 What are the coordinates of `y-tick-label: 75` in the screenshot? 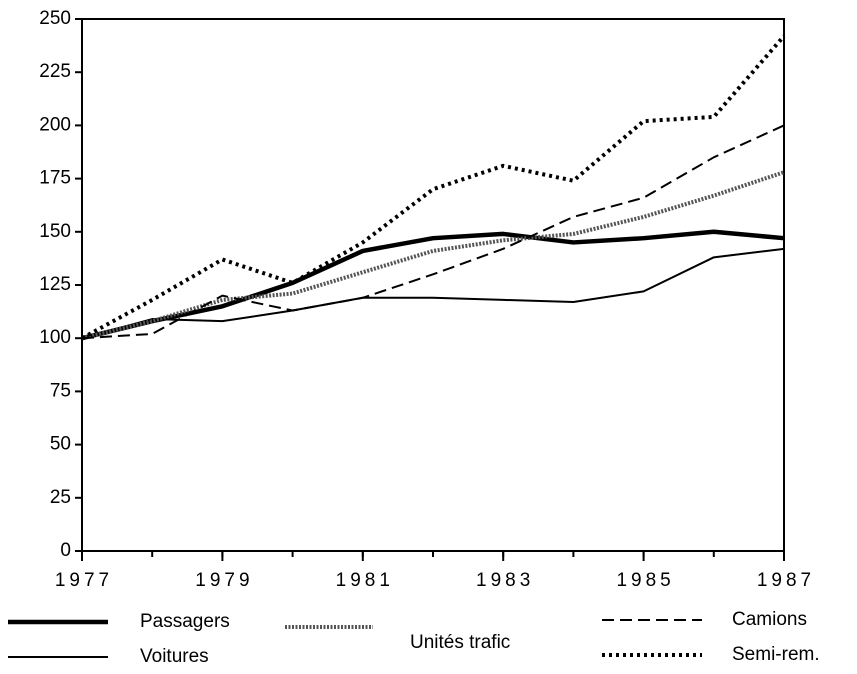 It's located at (60, 390).